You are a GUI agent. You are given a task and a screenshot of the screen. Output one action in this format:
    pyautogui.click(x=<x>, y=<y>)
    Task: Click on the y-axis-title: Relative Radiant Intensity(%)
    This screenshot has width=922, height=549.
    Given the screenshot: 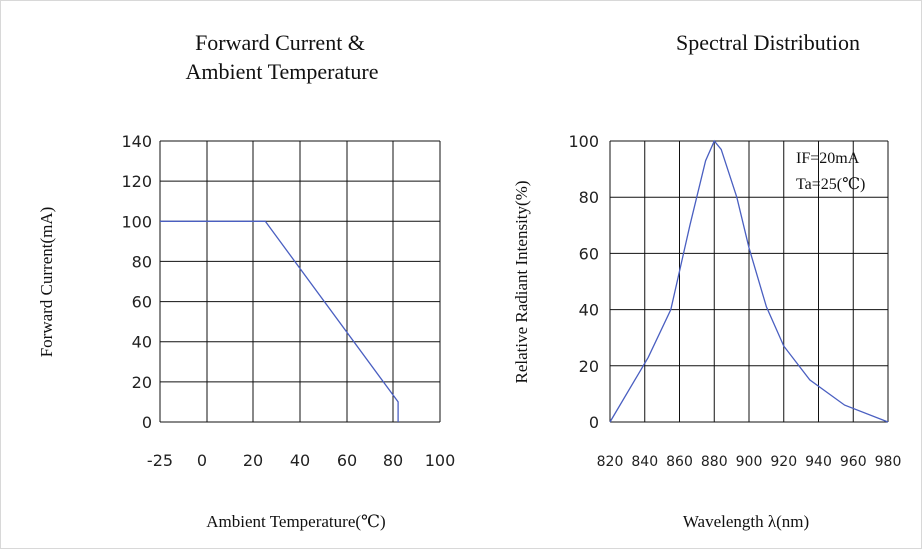 What is the action you would take?
    pyautogui.click(x=521, y=282)
    